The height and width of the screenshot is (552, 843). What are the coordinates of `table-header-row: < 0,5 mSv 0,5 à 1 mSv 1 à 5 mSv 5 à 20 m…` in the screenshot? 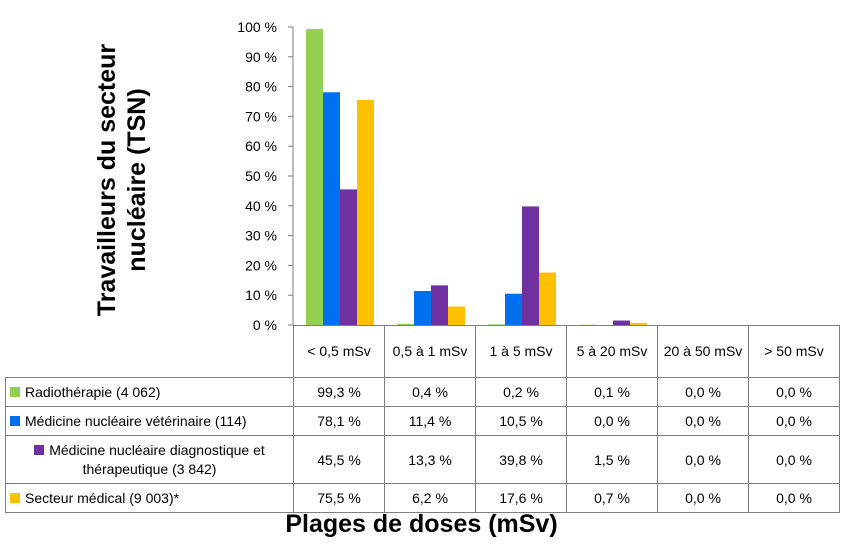 It's located at (422, 351).